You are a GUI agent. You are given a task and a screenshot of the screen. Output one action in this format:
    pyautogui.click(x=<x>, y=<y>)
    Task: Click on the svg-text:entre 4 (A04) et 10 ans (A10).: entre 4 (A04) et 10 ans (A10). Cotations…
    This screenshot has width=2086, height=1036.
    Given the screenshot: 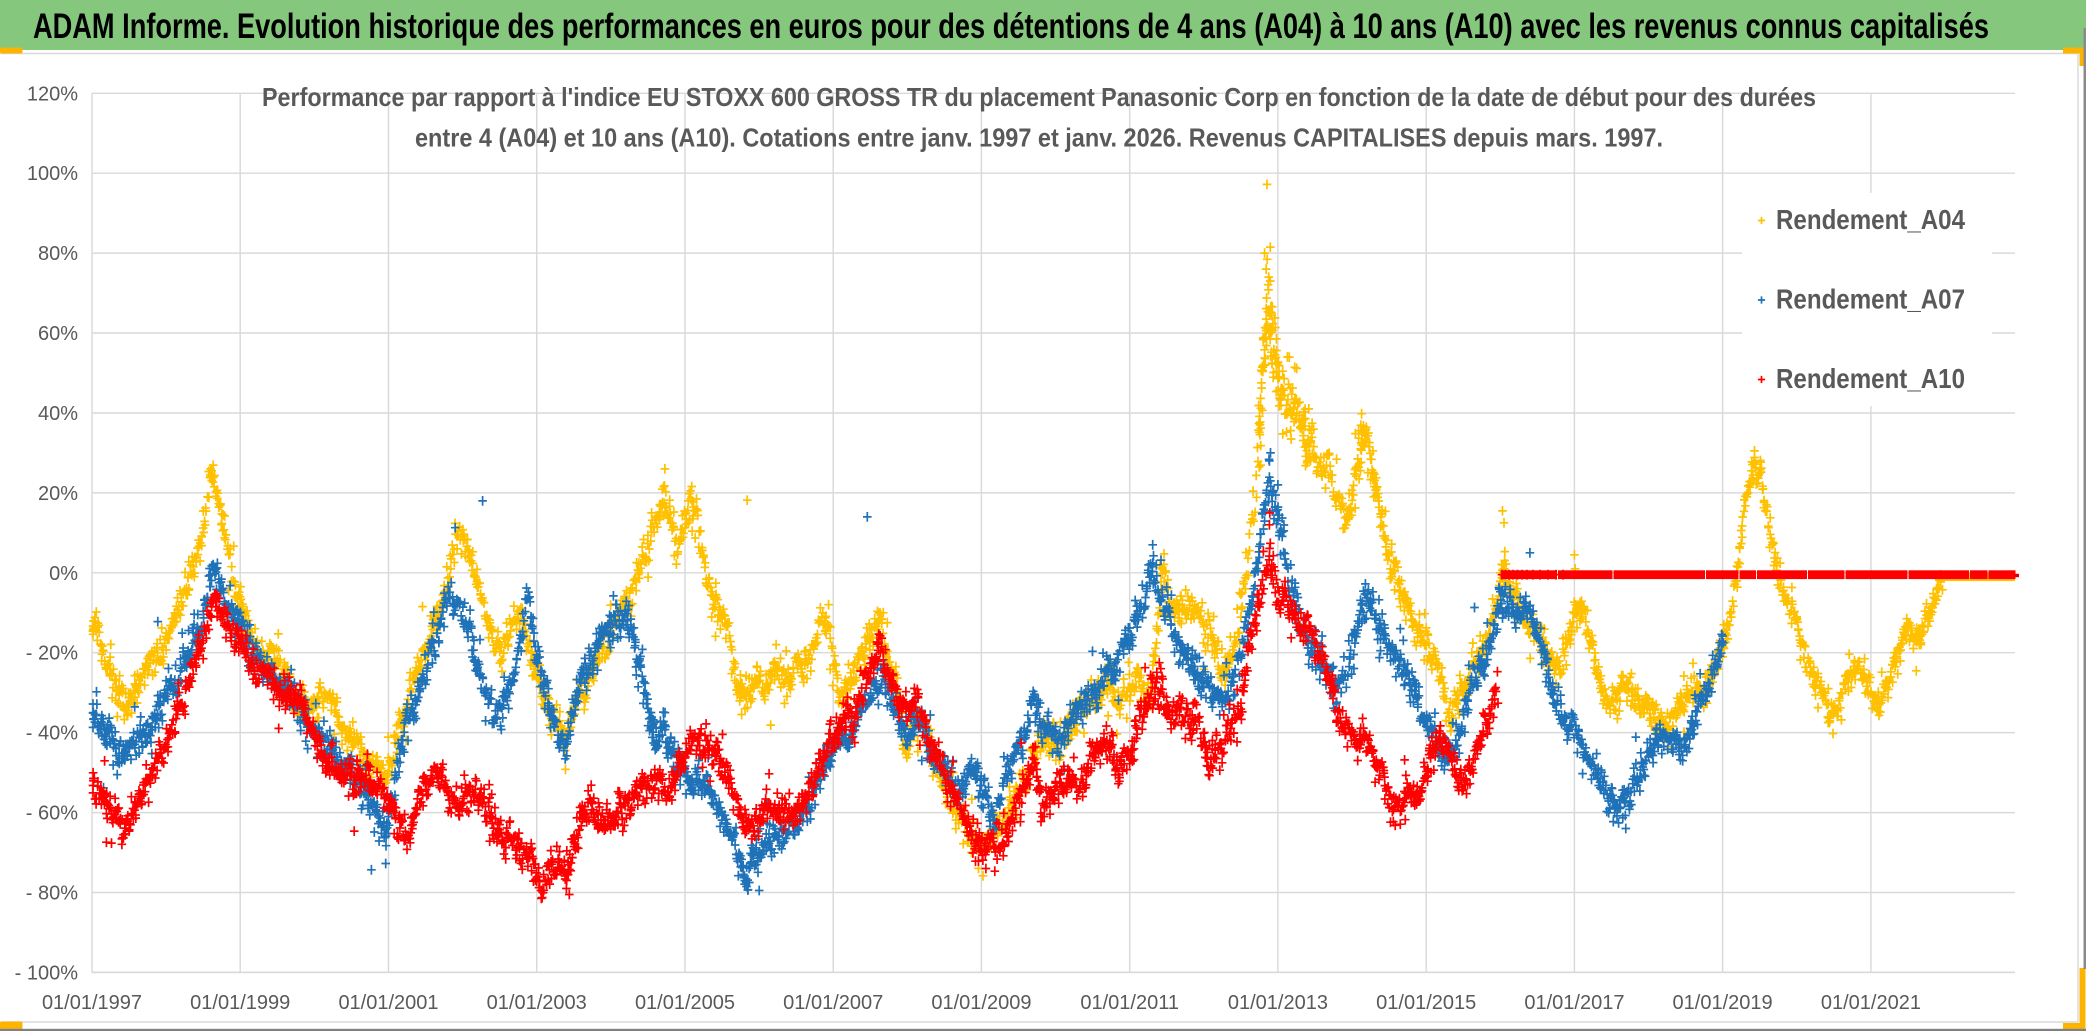 What is the action you would take?
    pyautogui.click(x=1039, y=138)
    